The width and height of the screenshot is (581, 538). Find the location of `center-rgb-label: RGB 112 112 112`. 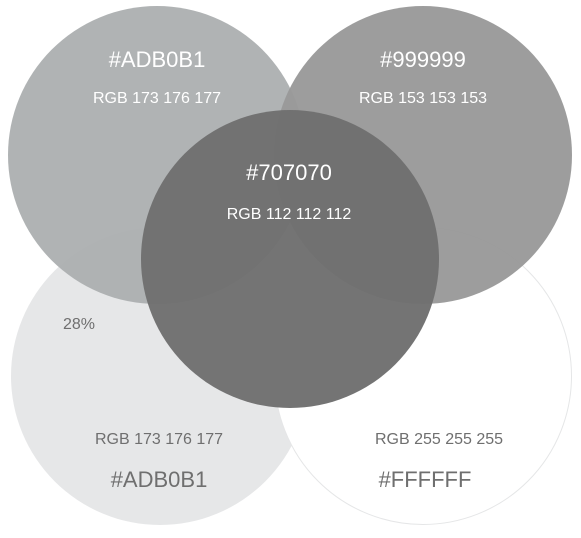

center-rgb-label: RGB 112 112 112 is located at coordinates (289, 214).